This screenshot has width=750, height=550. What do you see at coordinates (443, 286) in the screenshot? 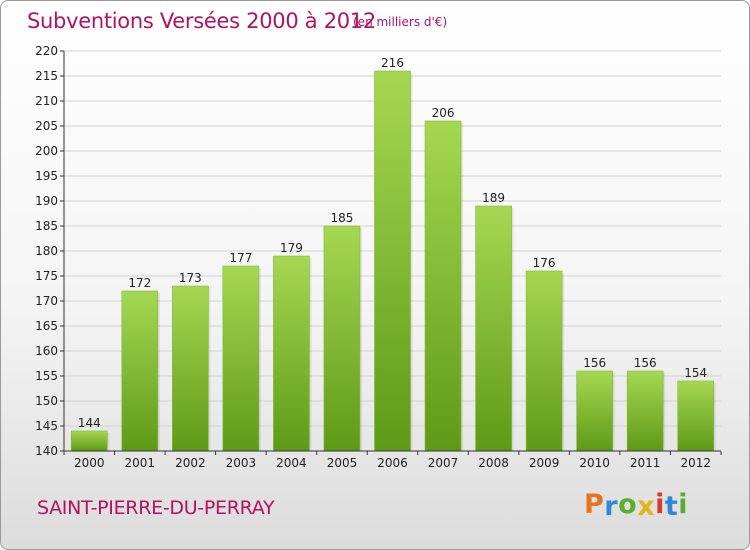
I see `bar-2007` at bounding box center [443, 286].